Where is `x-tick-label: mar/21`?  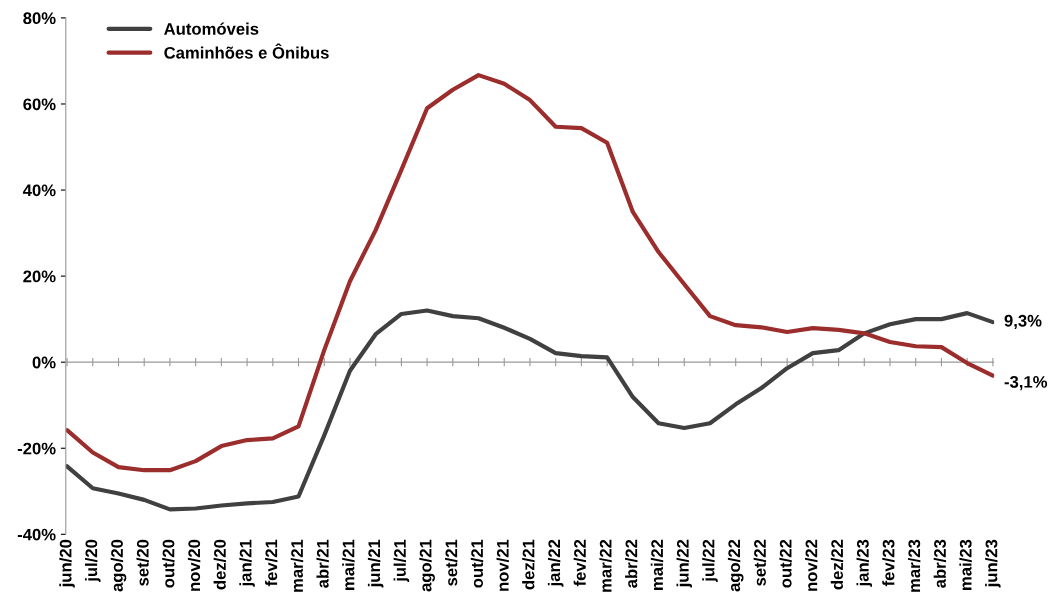
x-tick-label: mar/21 is located at coordinates (297, 565).